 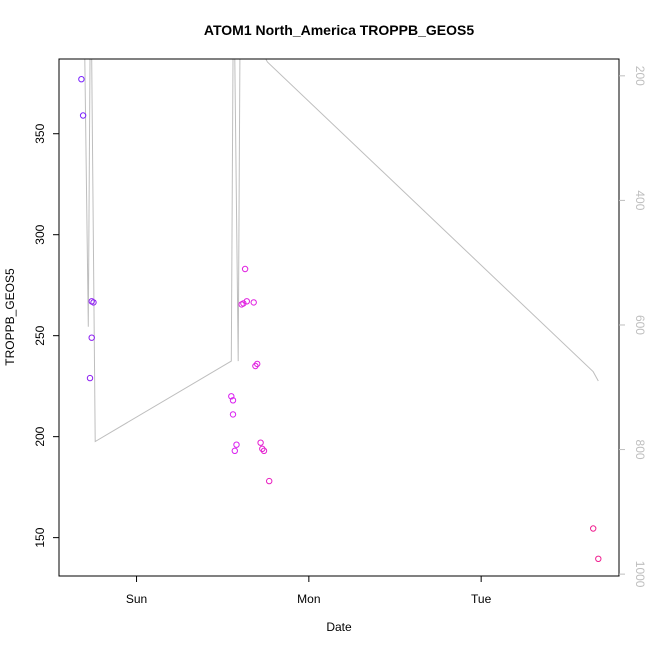 I want to click on y2-tick-label: 200, so click(x=640, y=76).